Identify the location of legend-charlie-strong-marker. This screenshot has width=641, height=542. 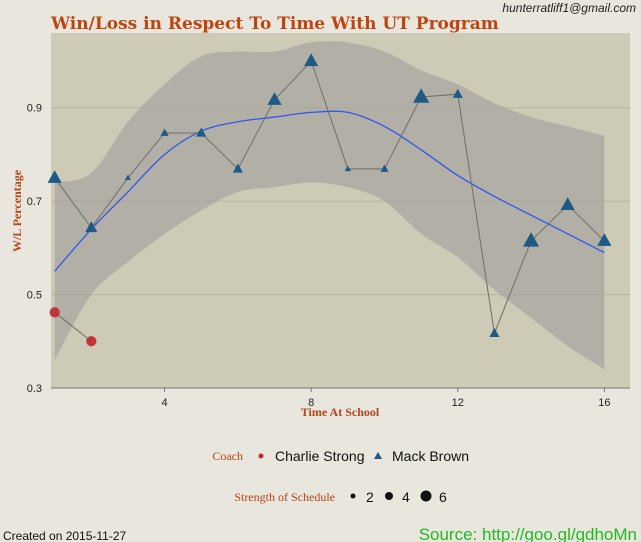
(261, 456).